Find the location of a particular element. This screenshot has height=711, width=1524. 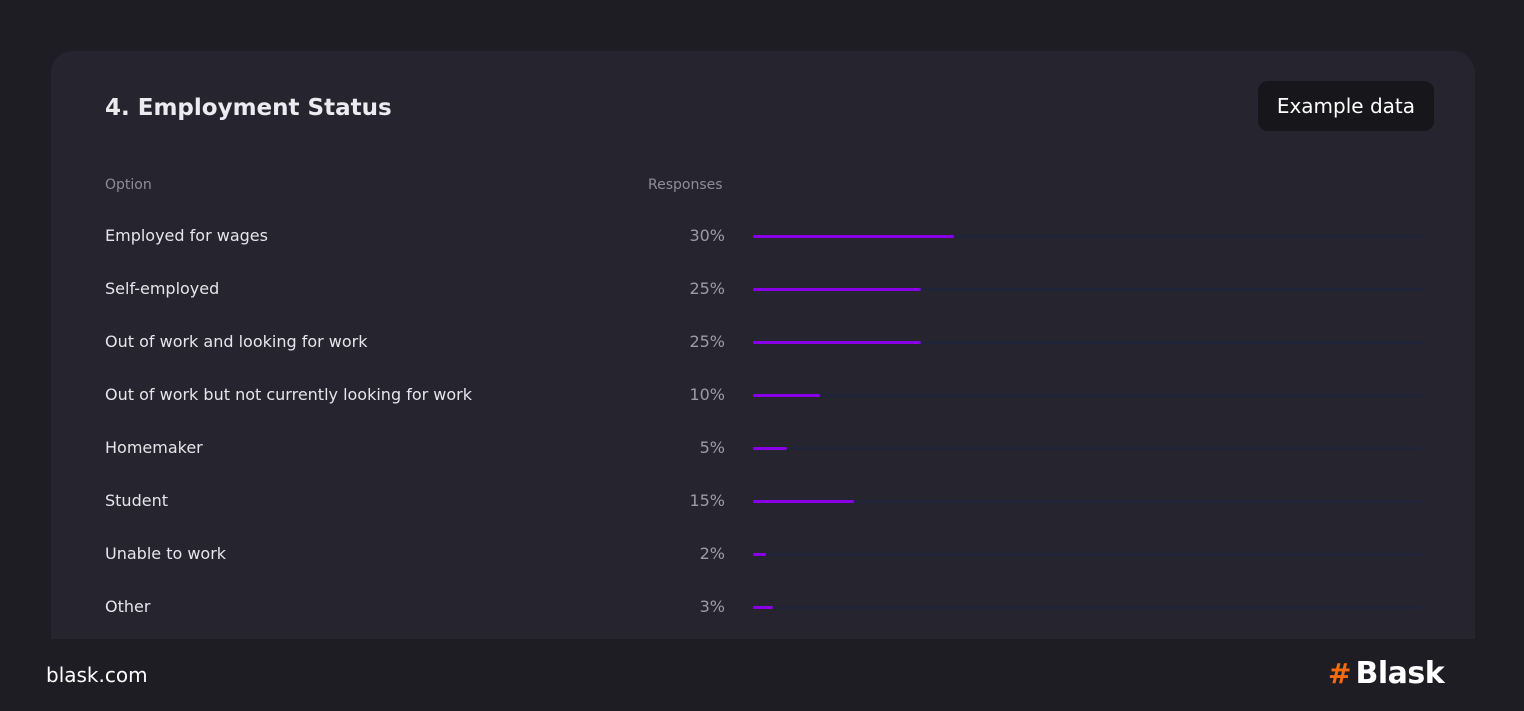

option-label: Unable to work is located at coordinates (166, 553).